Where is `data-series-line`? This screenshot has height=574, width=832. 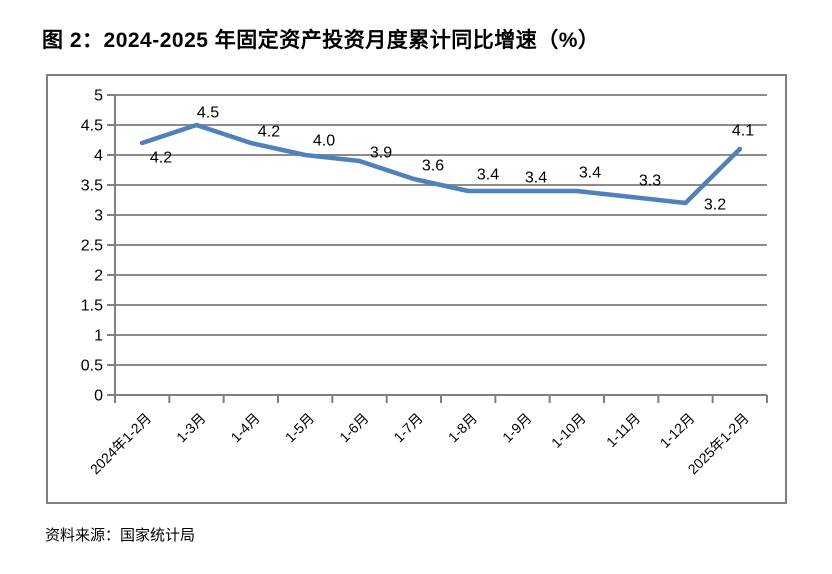 data-series-line is located at coordinates (441, 164).